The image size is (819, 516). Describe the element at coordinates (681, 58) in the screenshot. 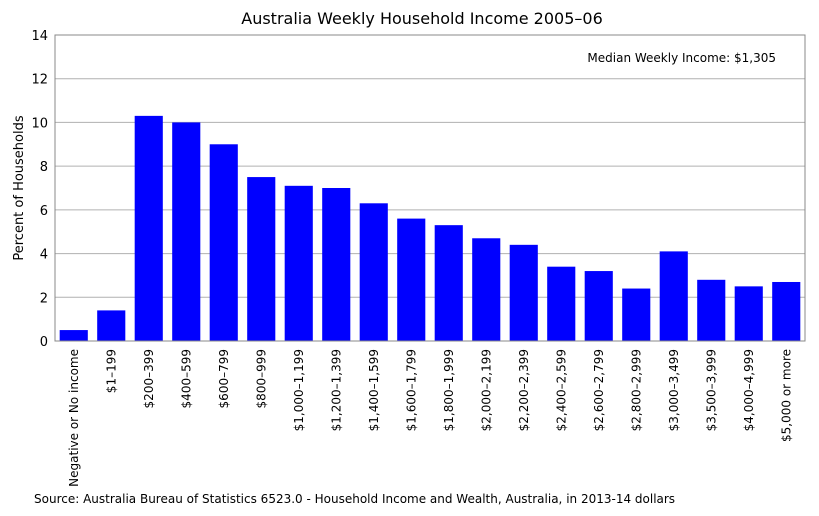

I see `median-annotation: Median Weekly Income: $1,305` at that location.